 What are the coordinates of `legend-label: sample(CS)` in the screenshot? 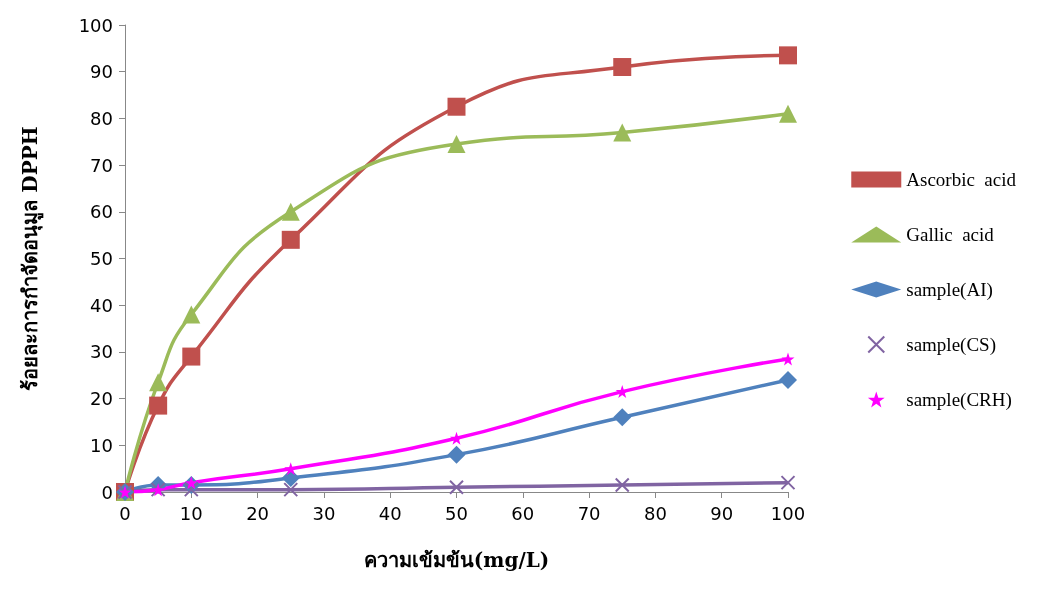 It's located at (951, 345).